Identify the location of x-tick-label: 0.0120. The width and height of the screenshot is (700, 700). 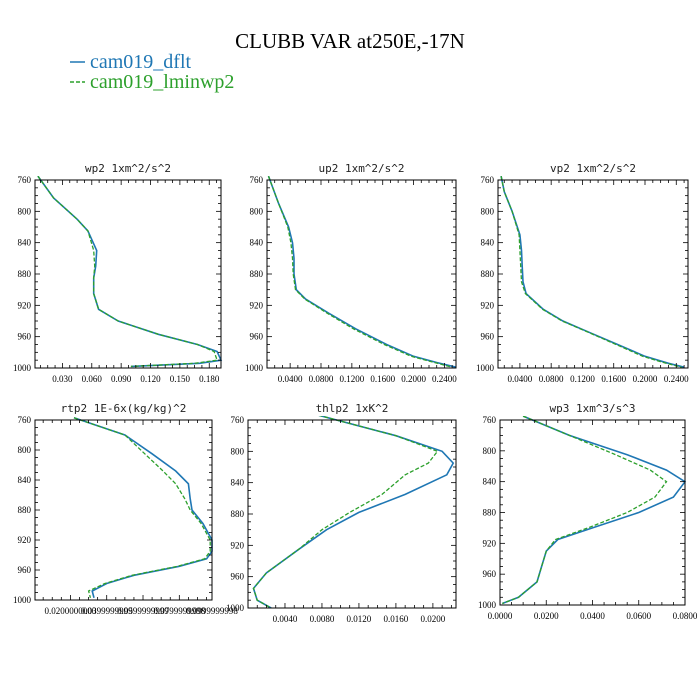
(359, 619).